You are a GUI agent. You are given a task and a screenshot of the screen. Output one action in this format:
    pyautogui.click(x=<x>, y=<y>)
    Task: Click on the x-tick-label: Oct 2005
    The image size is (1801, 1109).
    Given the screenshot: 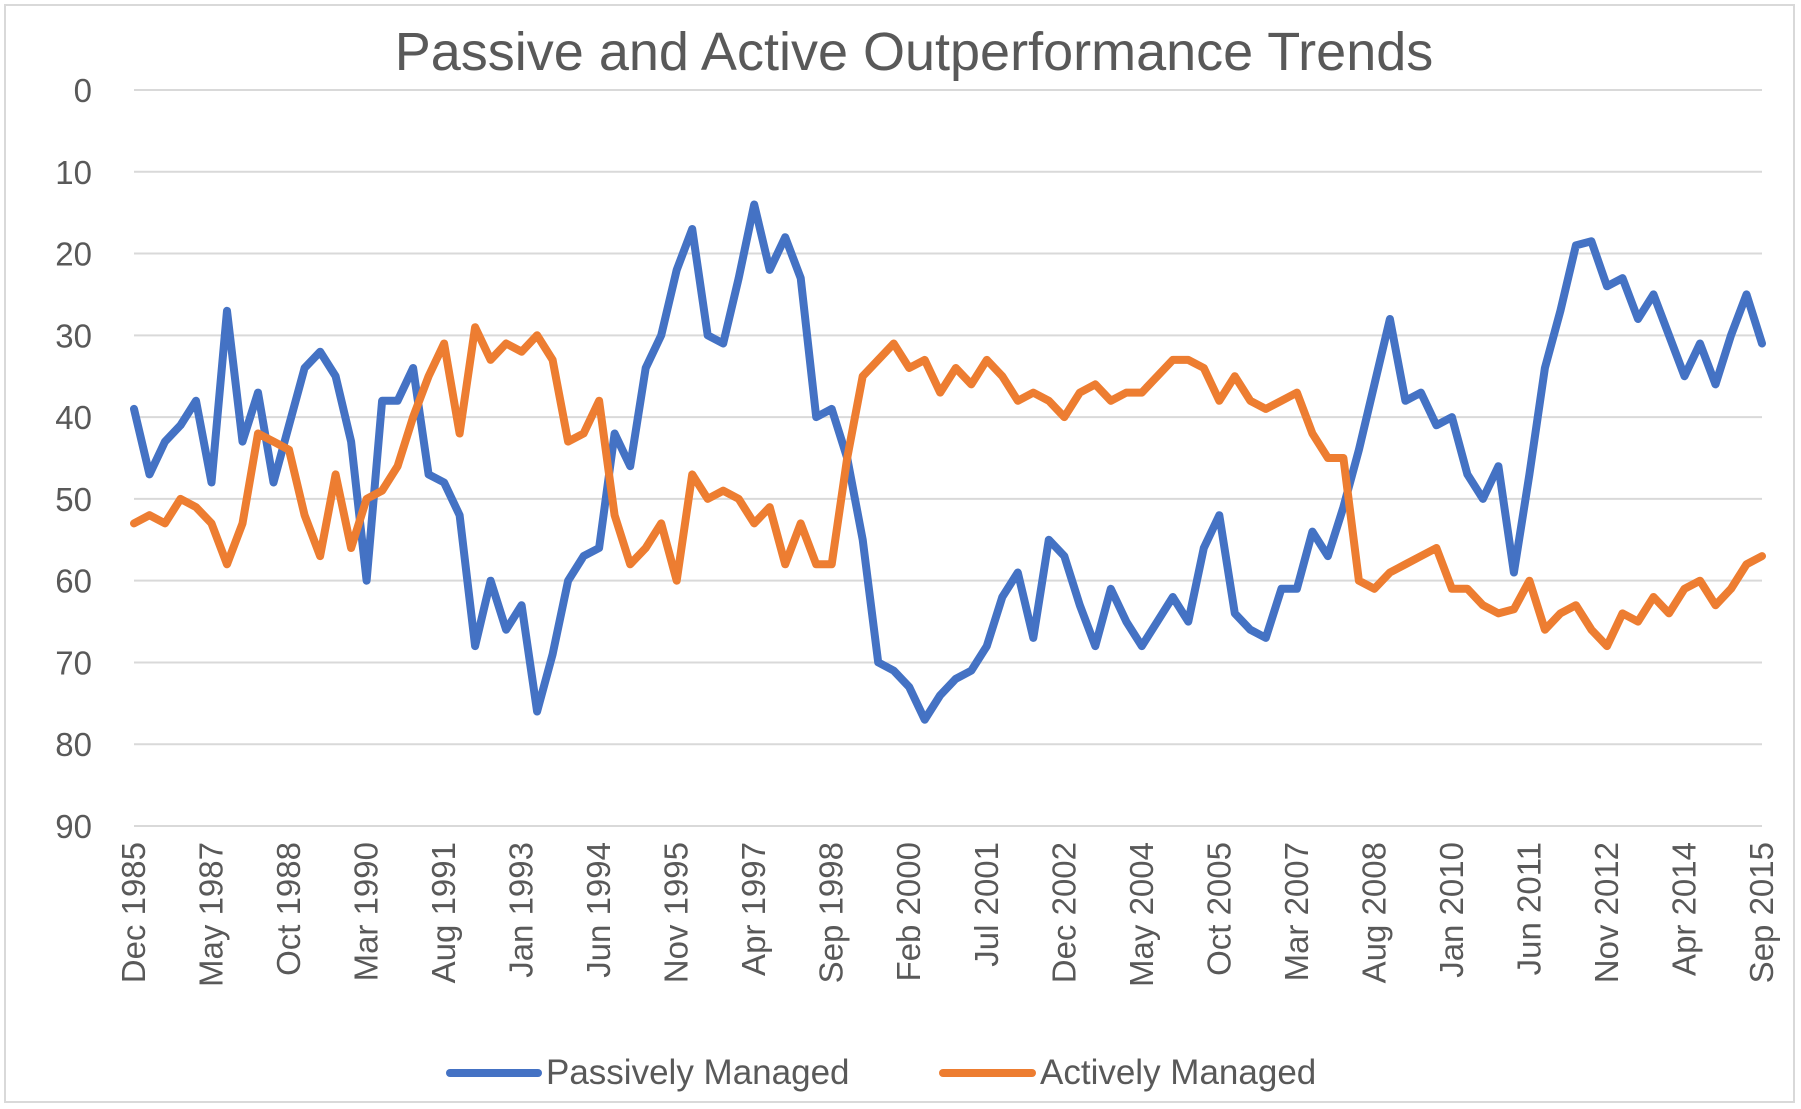 What is the action you would take?
    pyautogui.click(x=1218, y=909)
    